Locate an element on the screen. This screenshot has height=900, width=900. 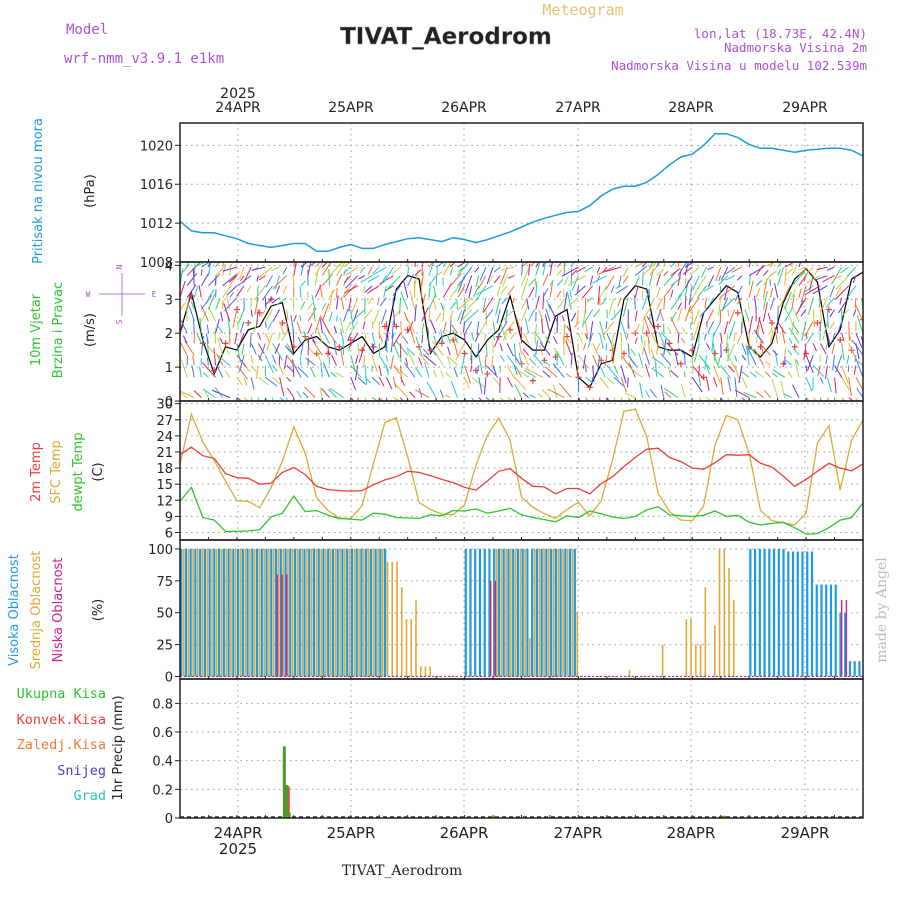
gust-marker is located at coordinates (339, 346).